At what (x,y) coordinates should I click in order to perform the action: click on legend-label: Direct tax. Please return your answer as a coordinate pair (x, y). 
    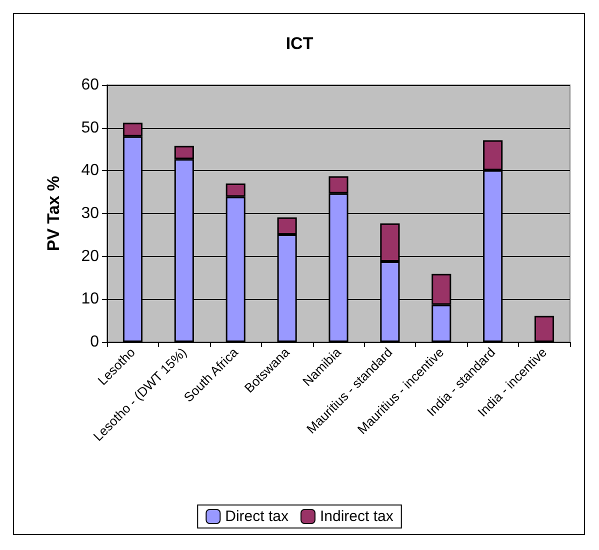
    Looking at the image, I should click on (257, 516).